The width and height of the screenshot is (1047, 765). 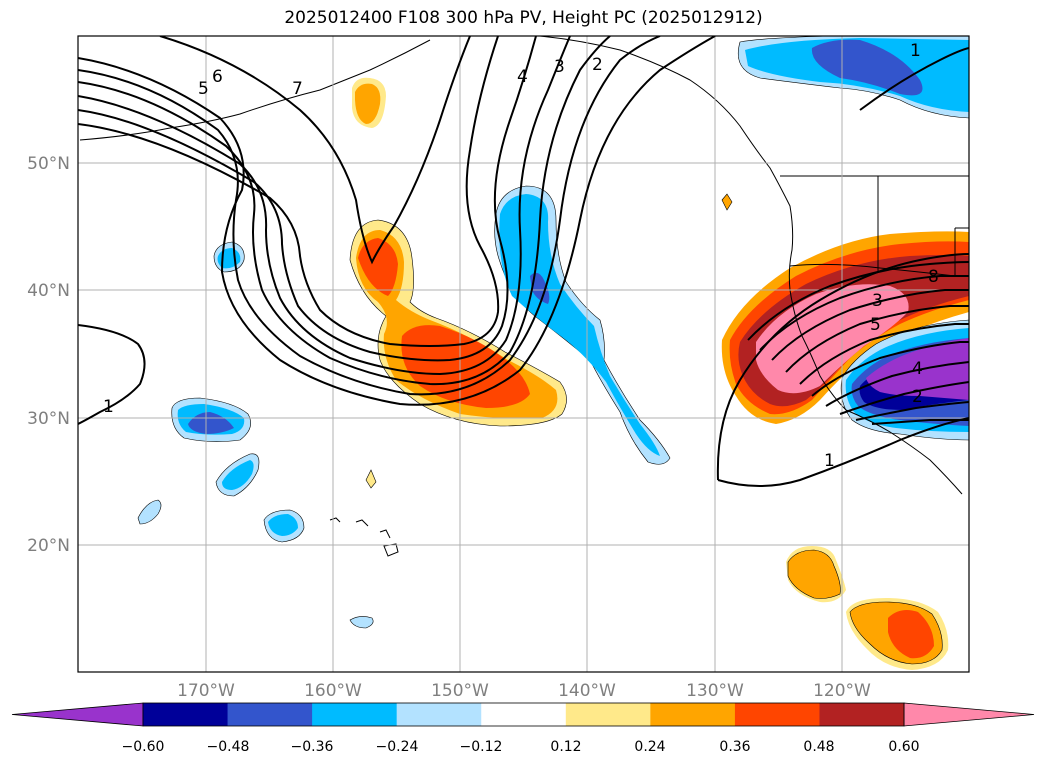 What do you see at coordinates (903, 747) in the screenshot?
I see `colorbar-tick-label: 0.60` at bounding box center [903, 747].